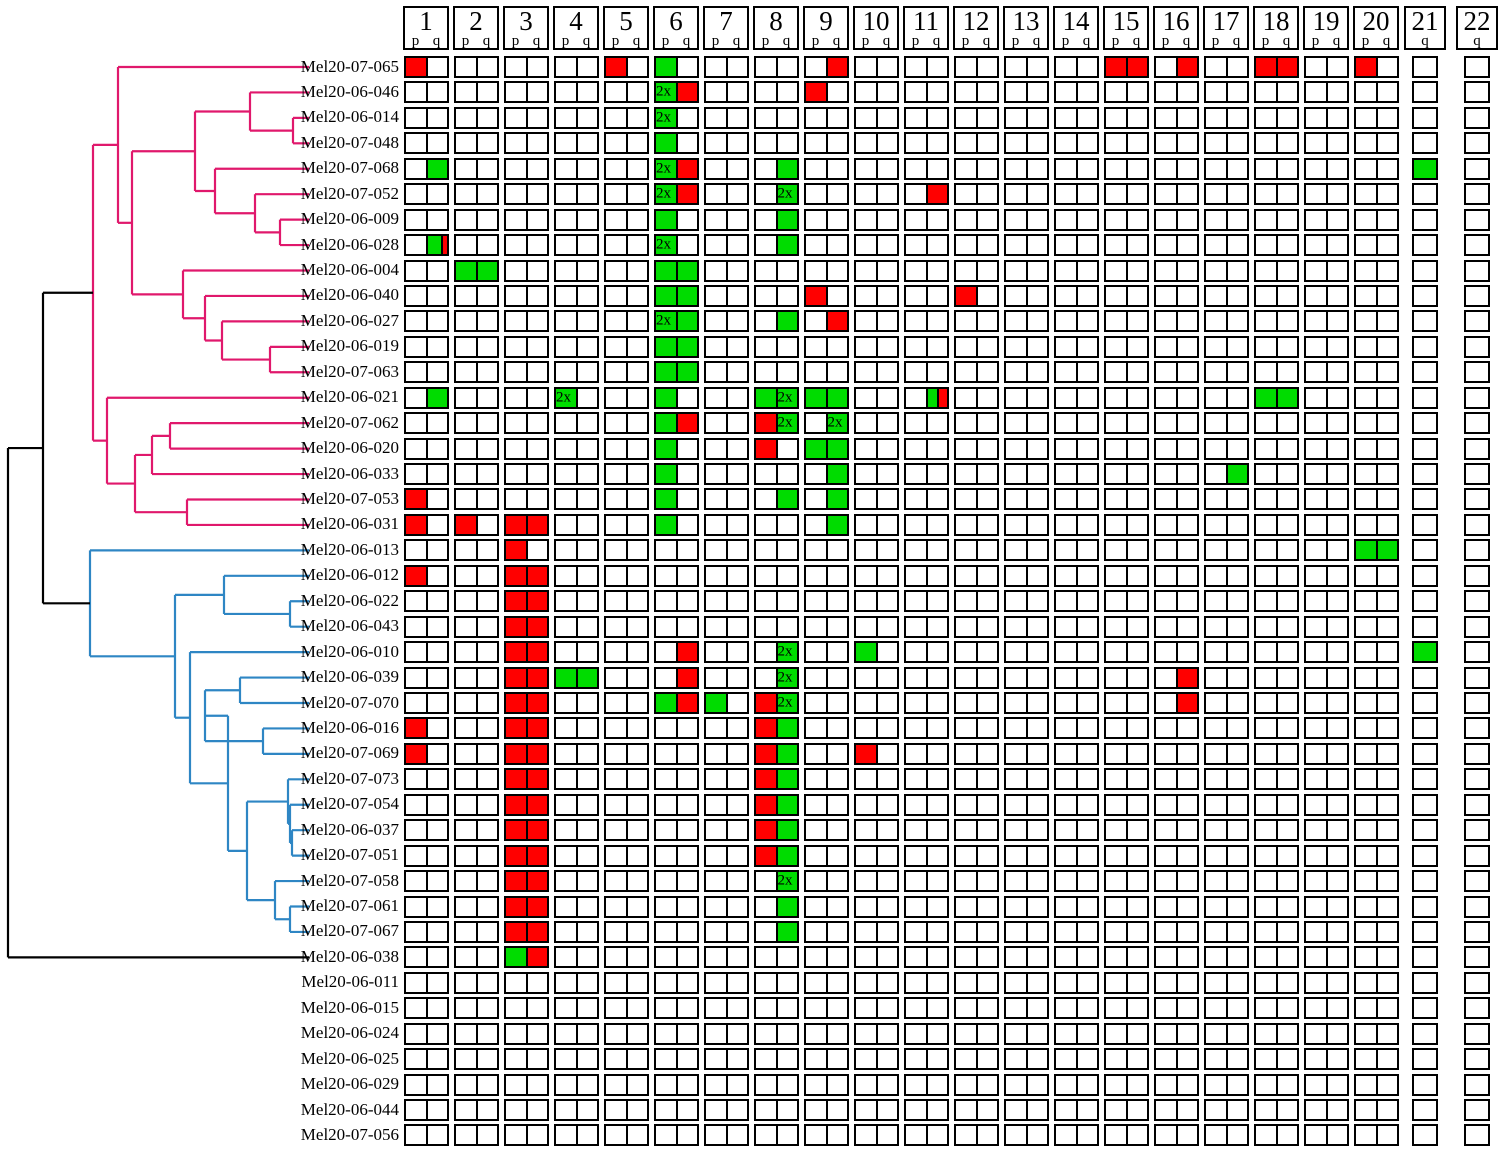 This screenshot has height=1150, width=1500. Describe the element at coordinates (1366, 1059) in the screenshot. I see `cnv-cell-20p` at that location.